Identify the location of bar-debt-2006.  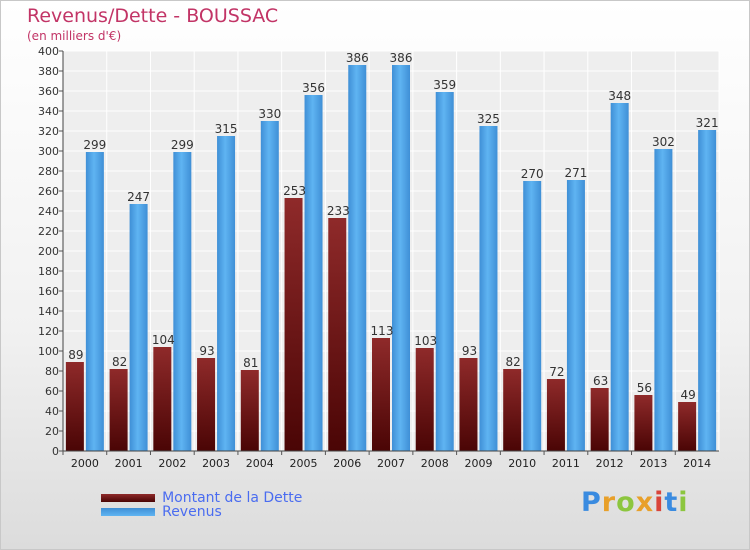
(337, 334).